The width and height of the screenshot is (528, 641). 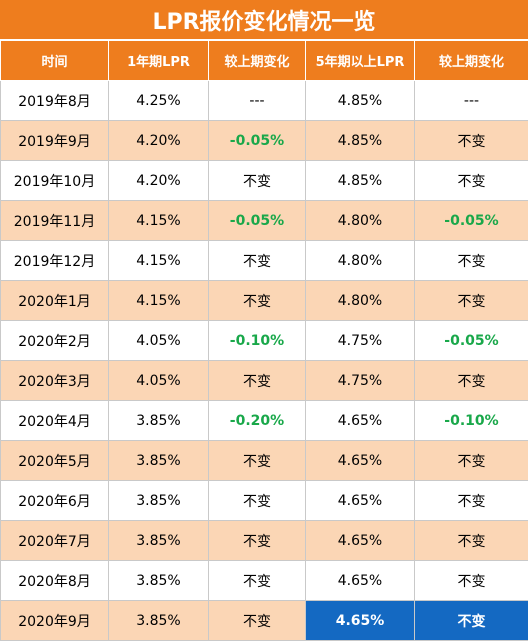 What do you see at coordinates (360, 620) in the screenshot?
I see `cell-5y-lpr-highlighted: 4.65%` at bounding box center [360, 620].